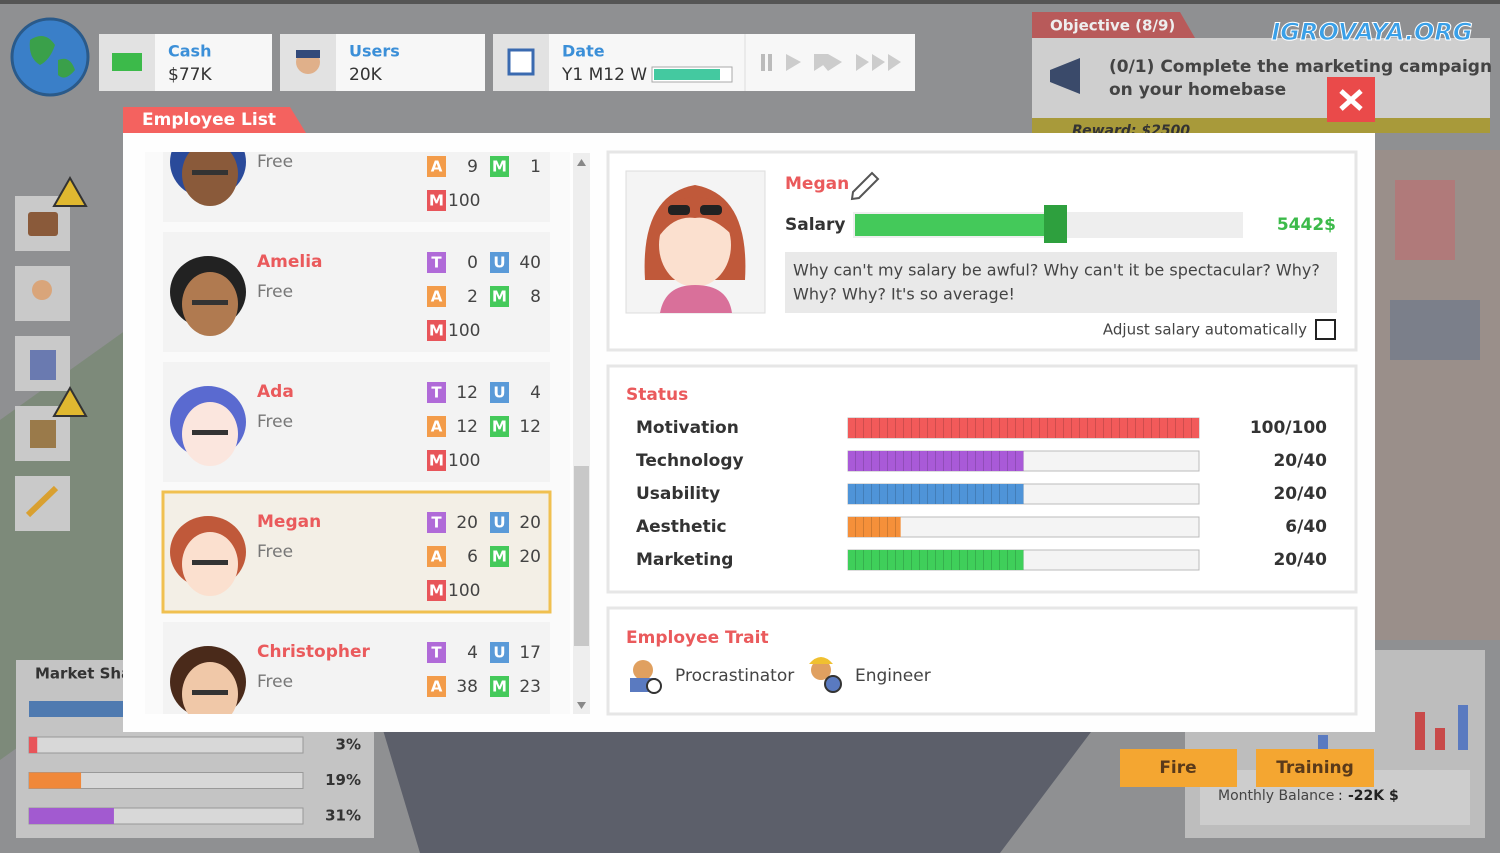 The width and height of the screenshot is (1500, 853). What do you see at coordinates (821, 225) in the screenshot?
I see `salary-label: Salary :` at bounding box center [821, 225].